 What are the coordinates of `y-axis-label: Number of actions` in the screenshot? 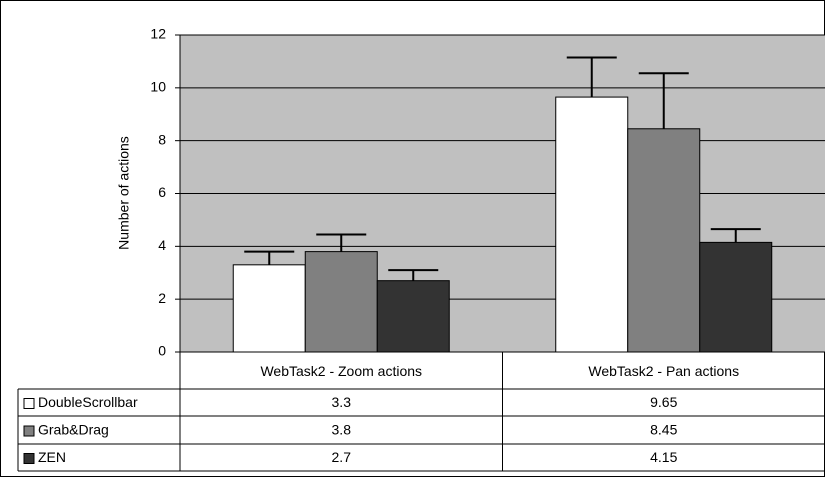 It's located at (124, 193).